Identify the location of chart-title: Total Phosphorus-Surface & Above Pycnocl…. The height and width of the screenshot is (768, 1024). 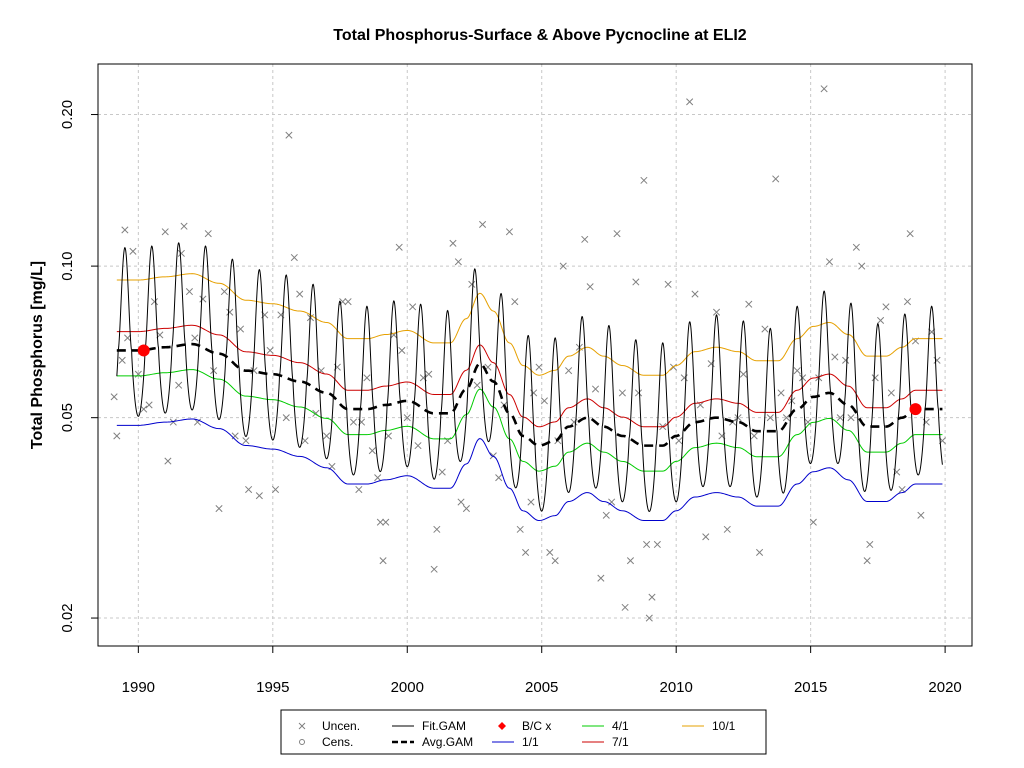
(540, 35).